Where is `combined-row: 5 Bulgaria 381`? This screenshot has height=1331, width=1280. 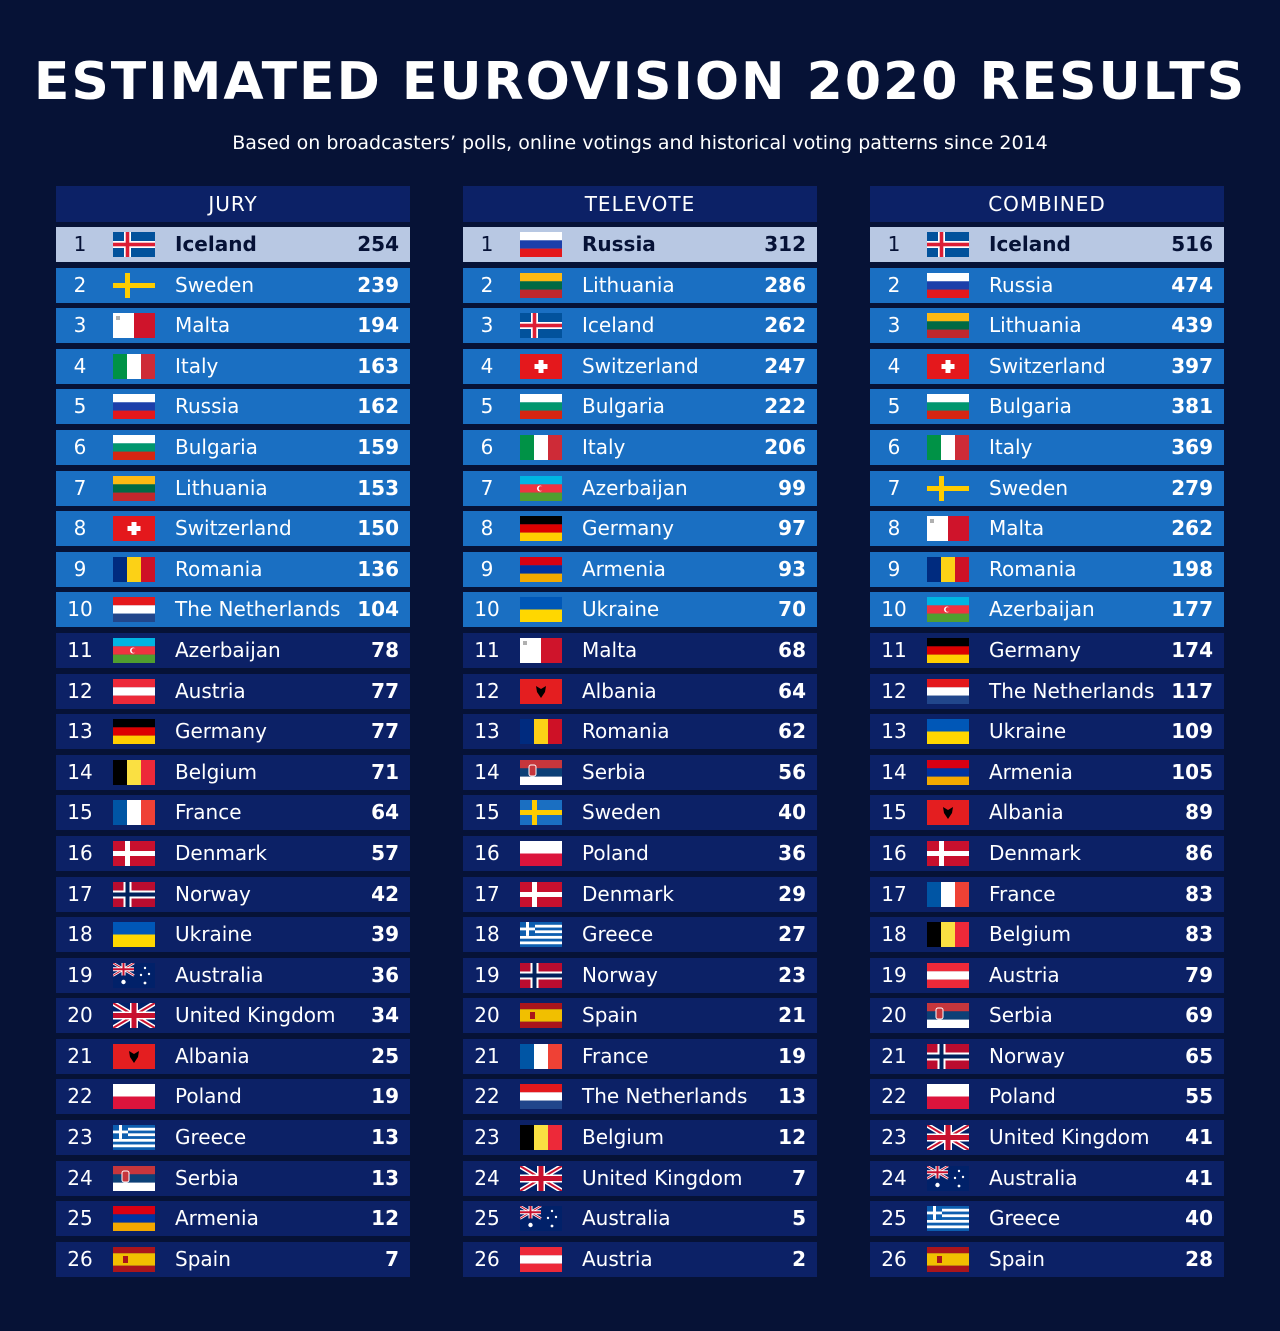
combined-row: 5 Bulgaria 381 is located at coordinates (1047, 407).